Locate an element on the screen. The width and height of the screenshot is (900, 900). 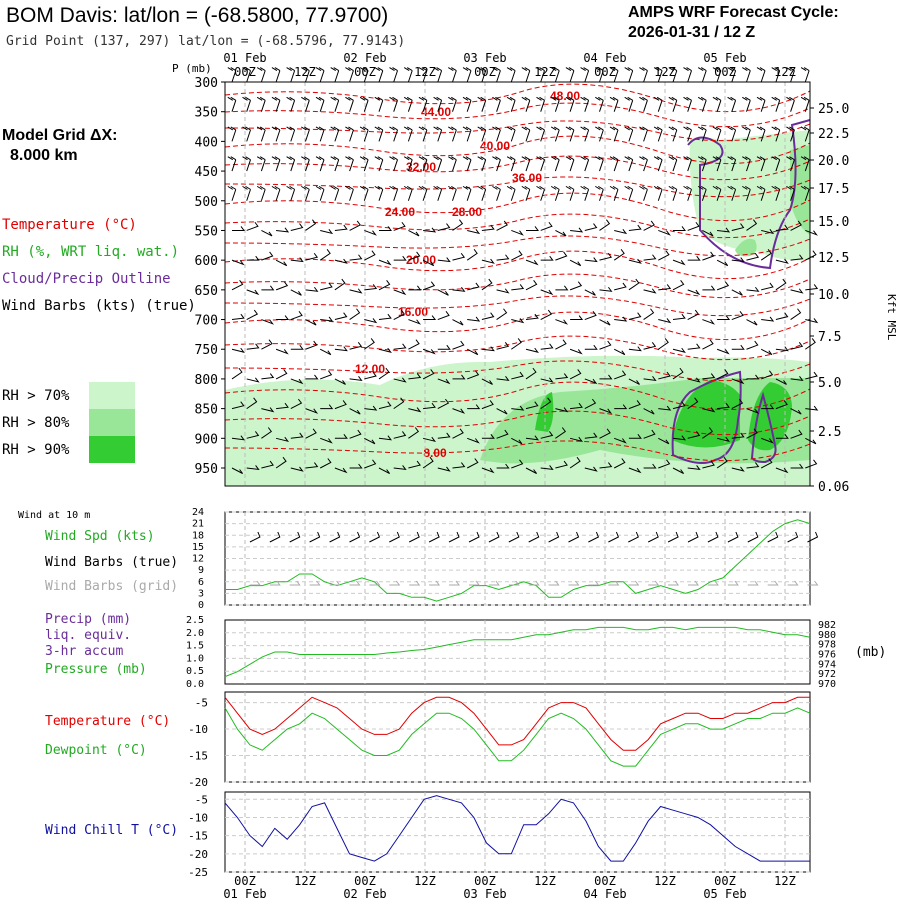
temperature-contour is located at coordinates (517, 98).